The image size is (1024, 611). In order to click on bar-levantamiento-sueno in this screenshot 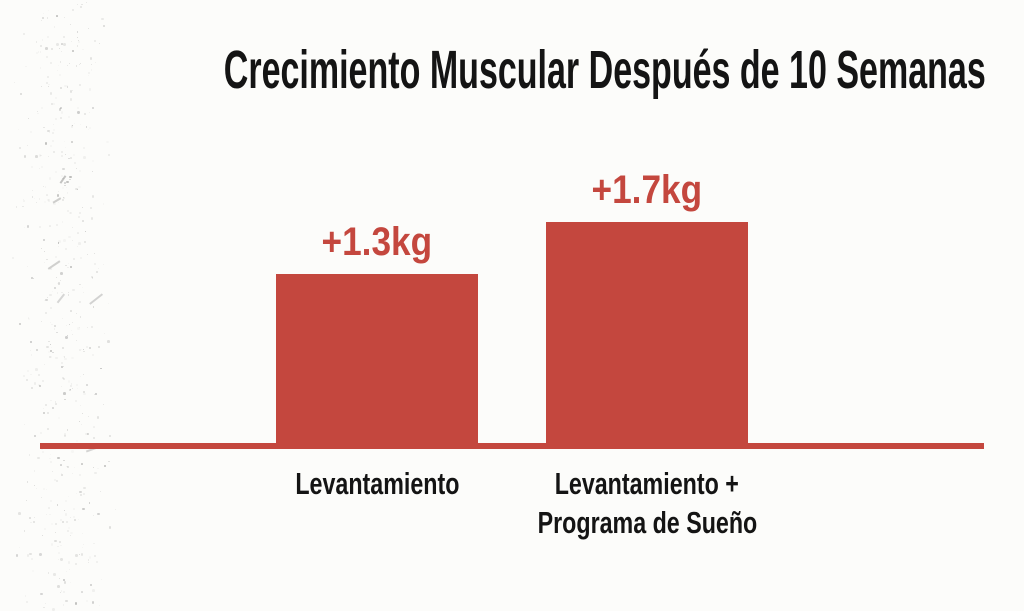, I will do `click(647, 332)`.